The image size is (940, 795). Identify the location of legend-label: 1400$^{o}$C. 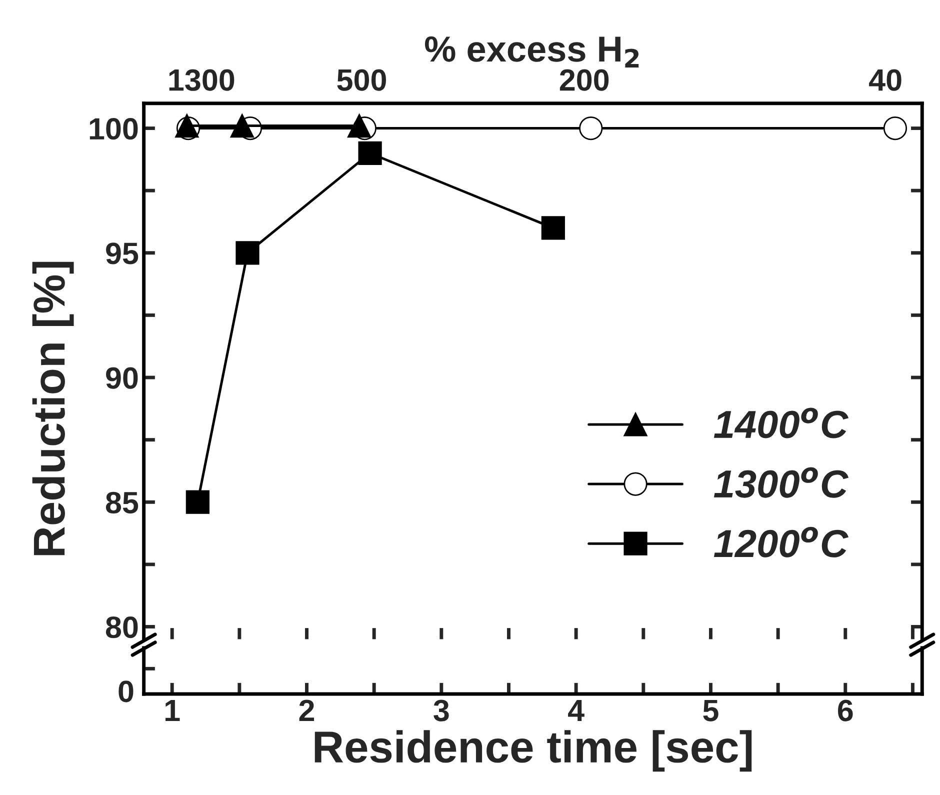
(781, 423).